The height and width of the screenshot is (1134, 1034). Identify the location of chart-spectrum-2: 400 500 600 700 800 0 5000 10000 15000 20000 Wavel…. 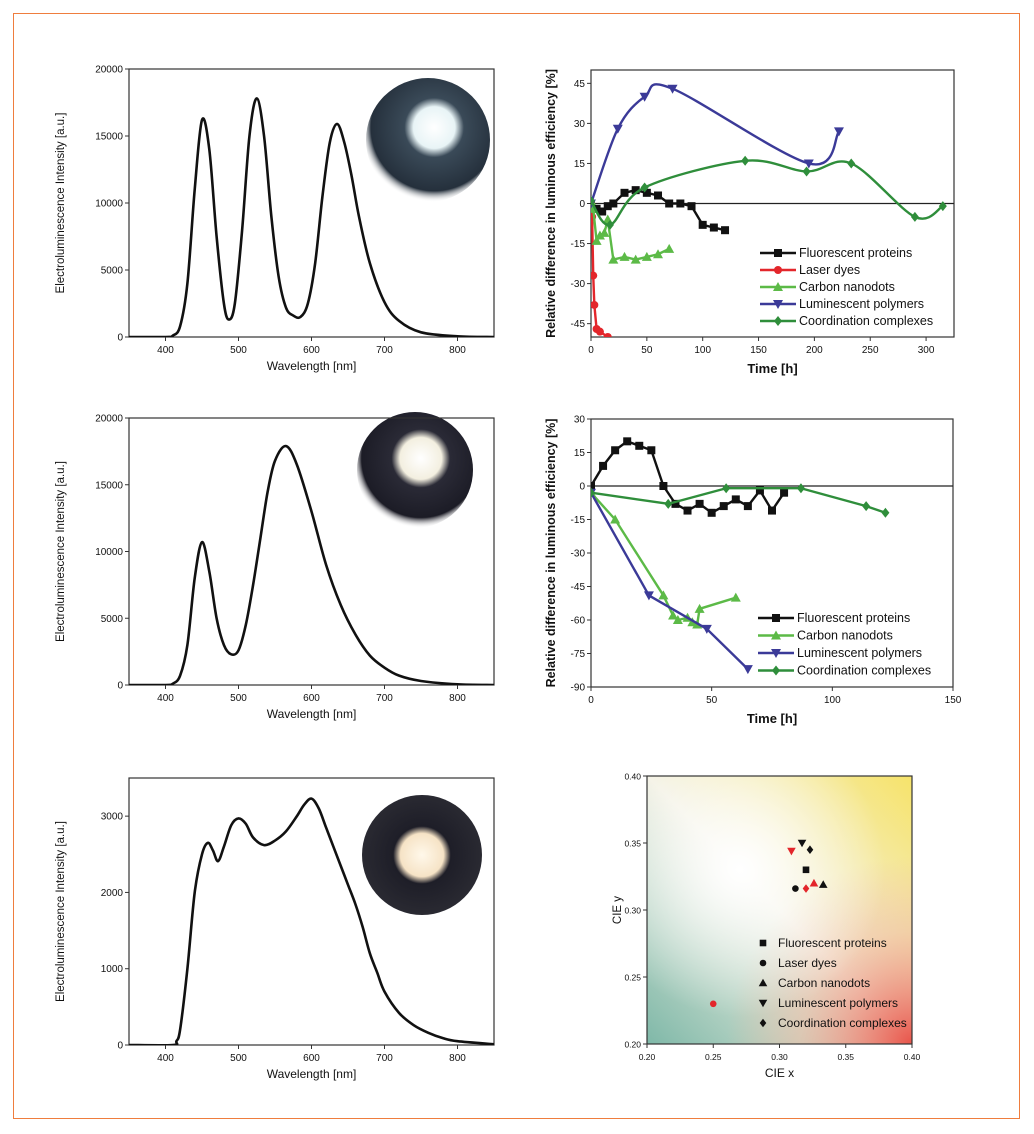
(275, 566).